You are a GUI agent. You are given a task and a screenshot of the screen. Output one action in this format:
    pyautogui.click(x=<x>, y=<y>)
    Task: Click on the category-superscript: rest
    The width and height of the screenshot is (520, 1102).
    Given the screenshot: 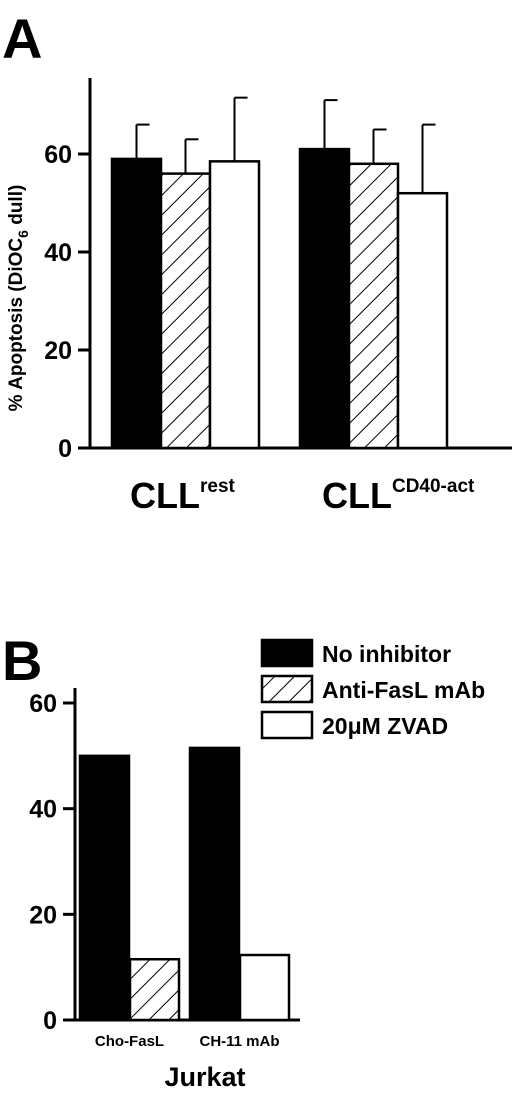 What is the action you would take?
    pyautogui.click(x=218, y=486)
    